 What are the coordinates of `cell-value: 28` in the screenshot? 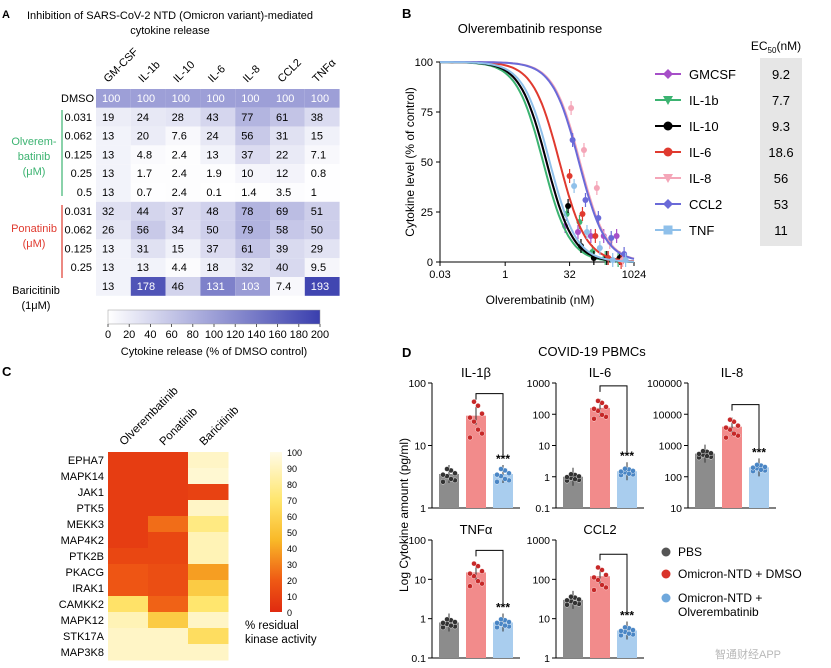 It's located at (178, 118).